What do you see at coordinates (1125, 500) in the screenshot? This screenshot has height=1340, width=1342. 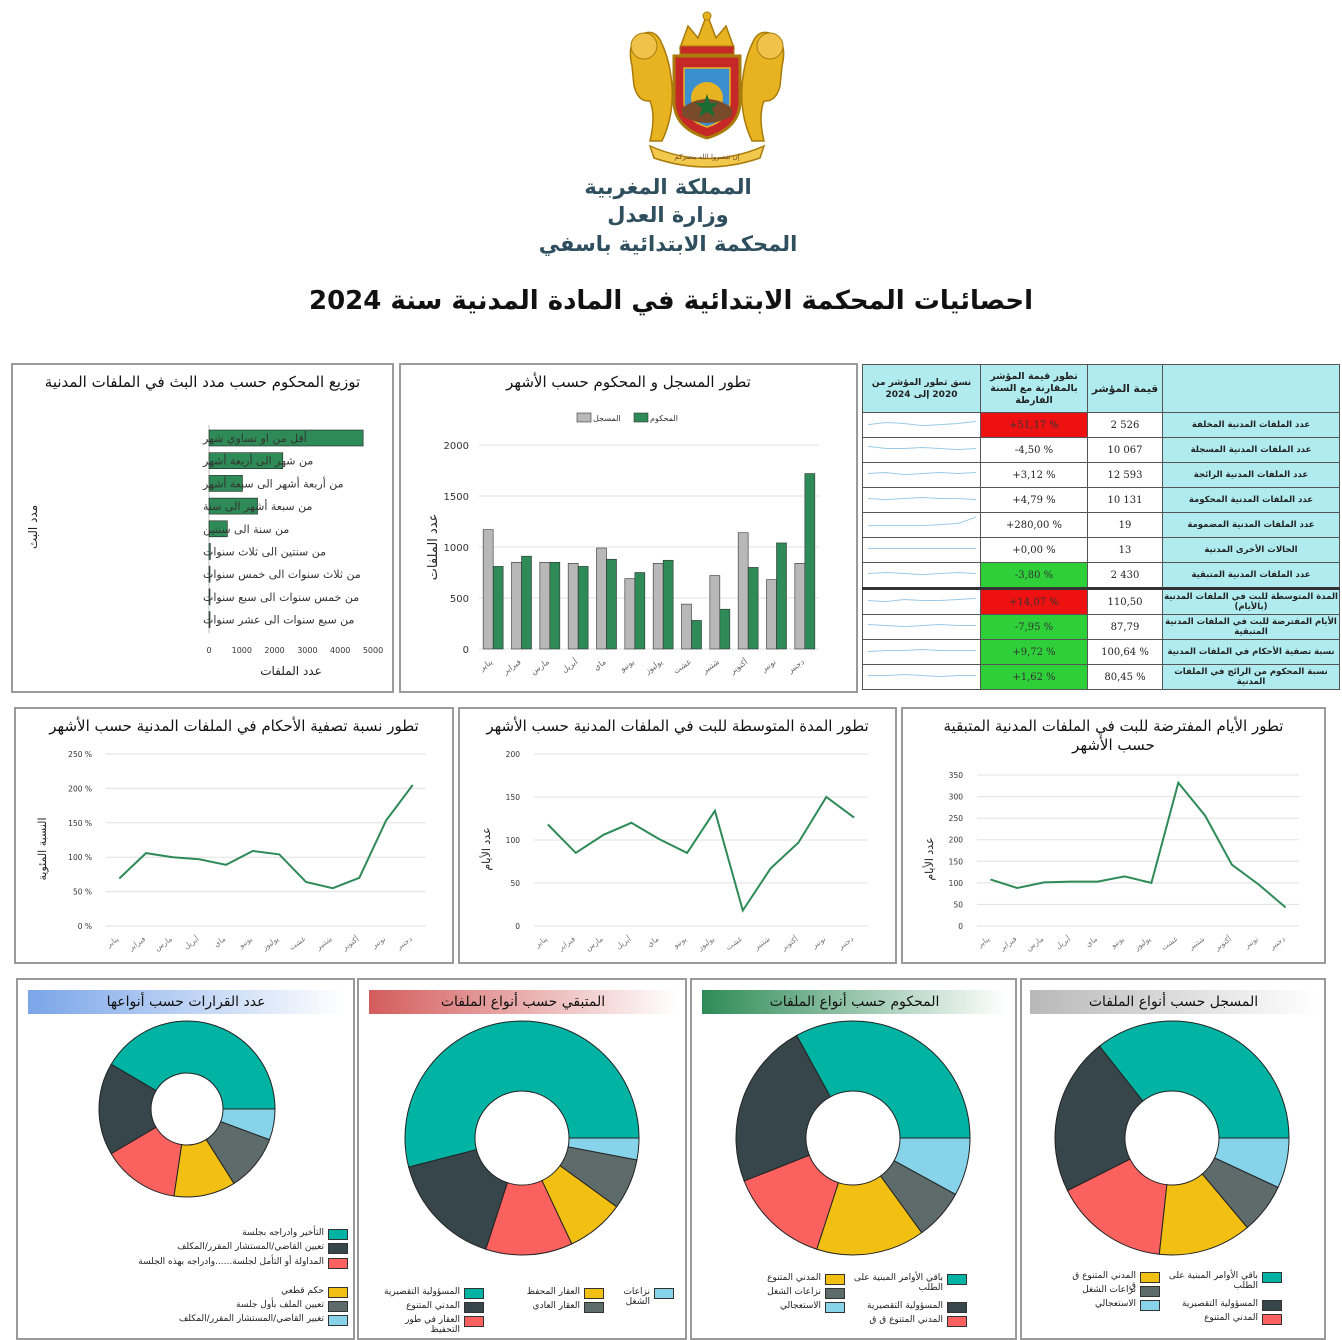 I see `kpi-value: 10 131` at bounding box center [1125, 500].